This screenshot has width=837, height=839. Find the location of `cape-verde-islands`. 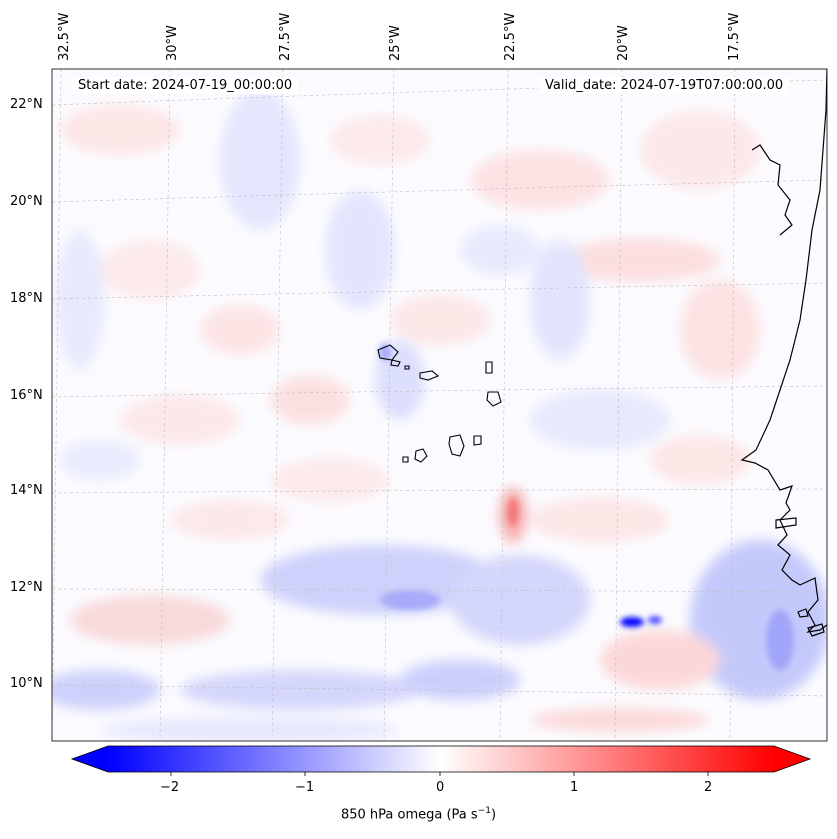

cape-verde-islands is located at coordinates (439, 403).